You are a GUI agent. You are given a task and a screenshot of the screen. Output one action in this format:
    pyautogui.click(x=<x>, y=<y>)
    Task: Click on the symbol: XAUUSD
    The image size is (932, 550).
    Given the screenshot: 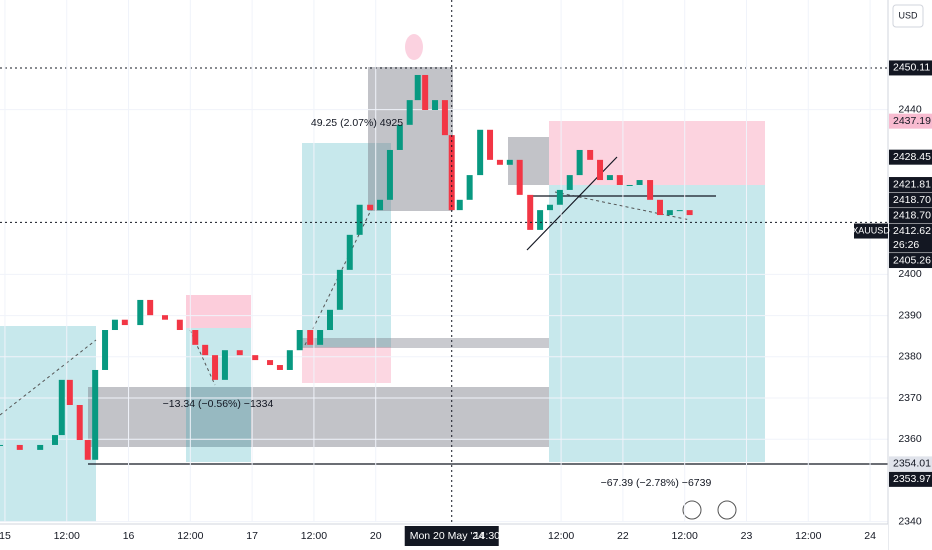 What is the action you would take?
    pyautogui.click(x=871, y=230)
    